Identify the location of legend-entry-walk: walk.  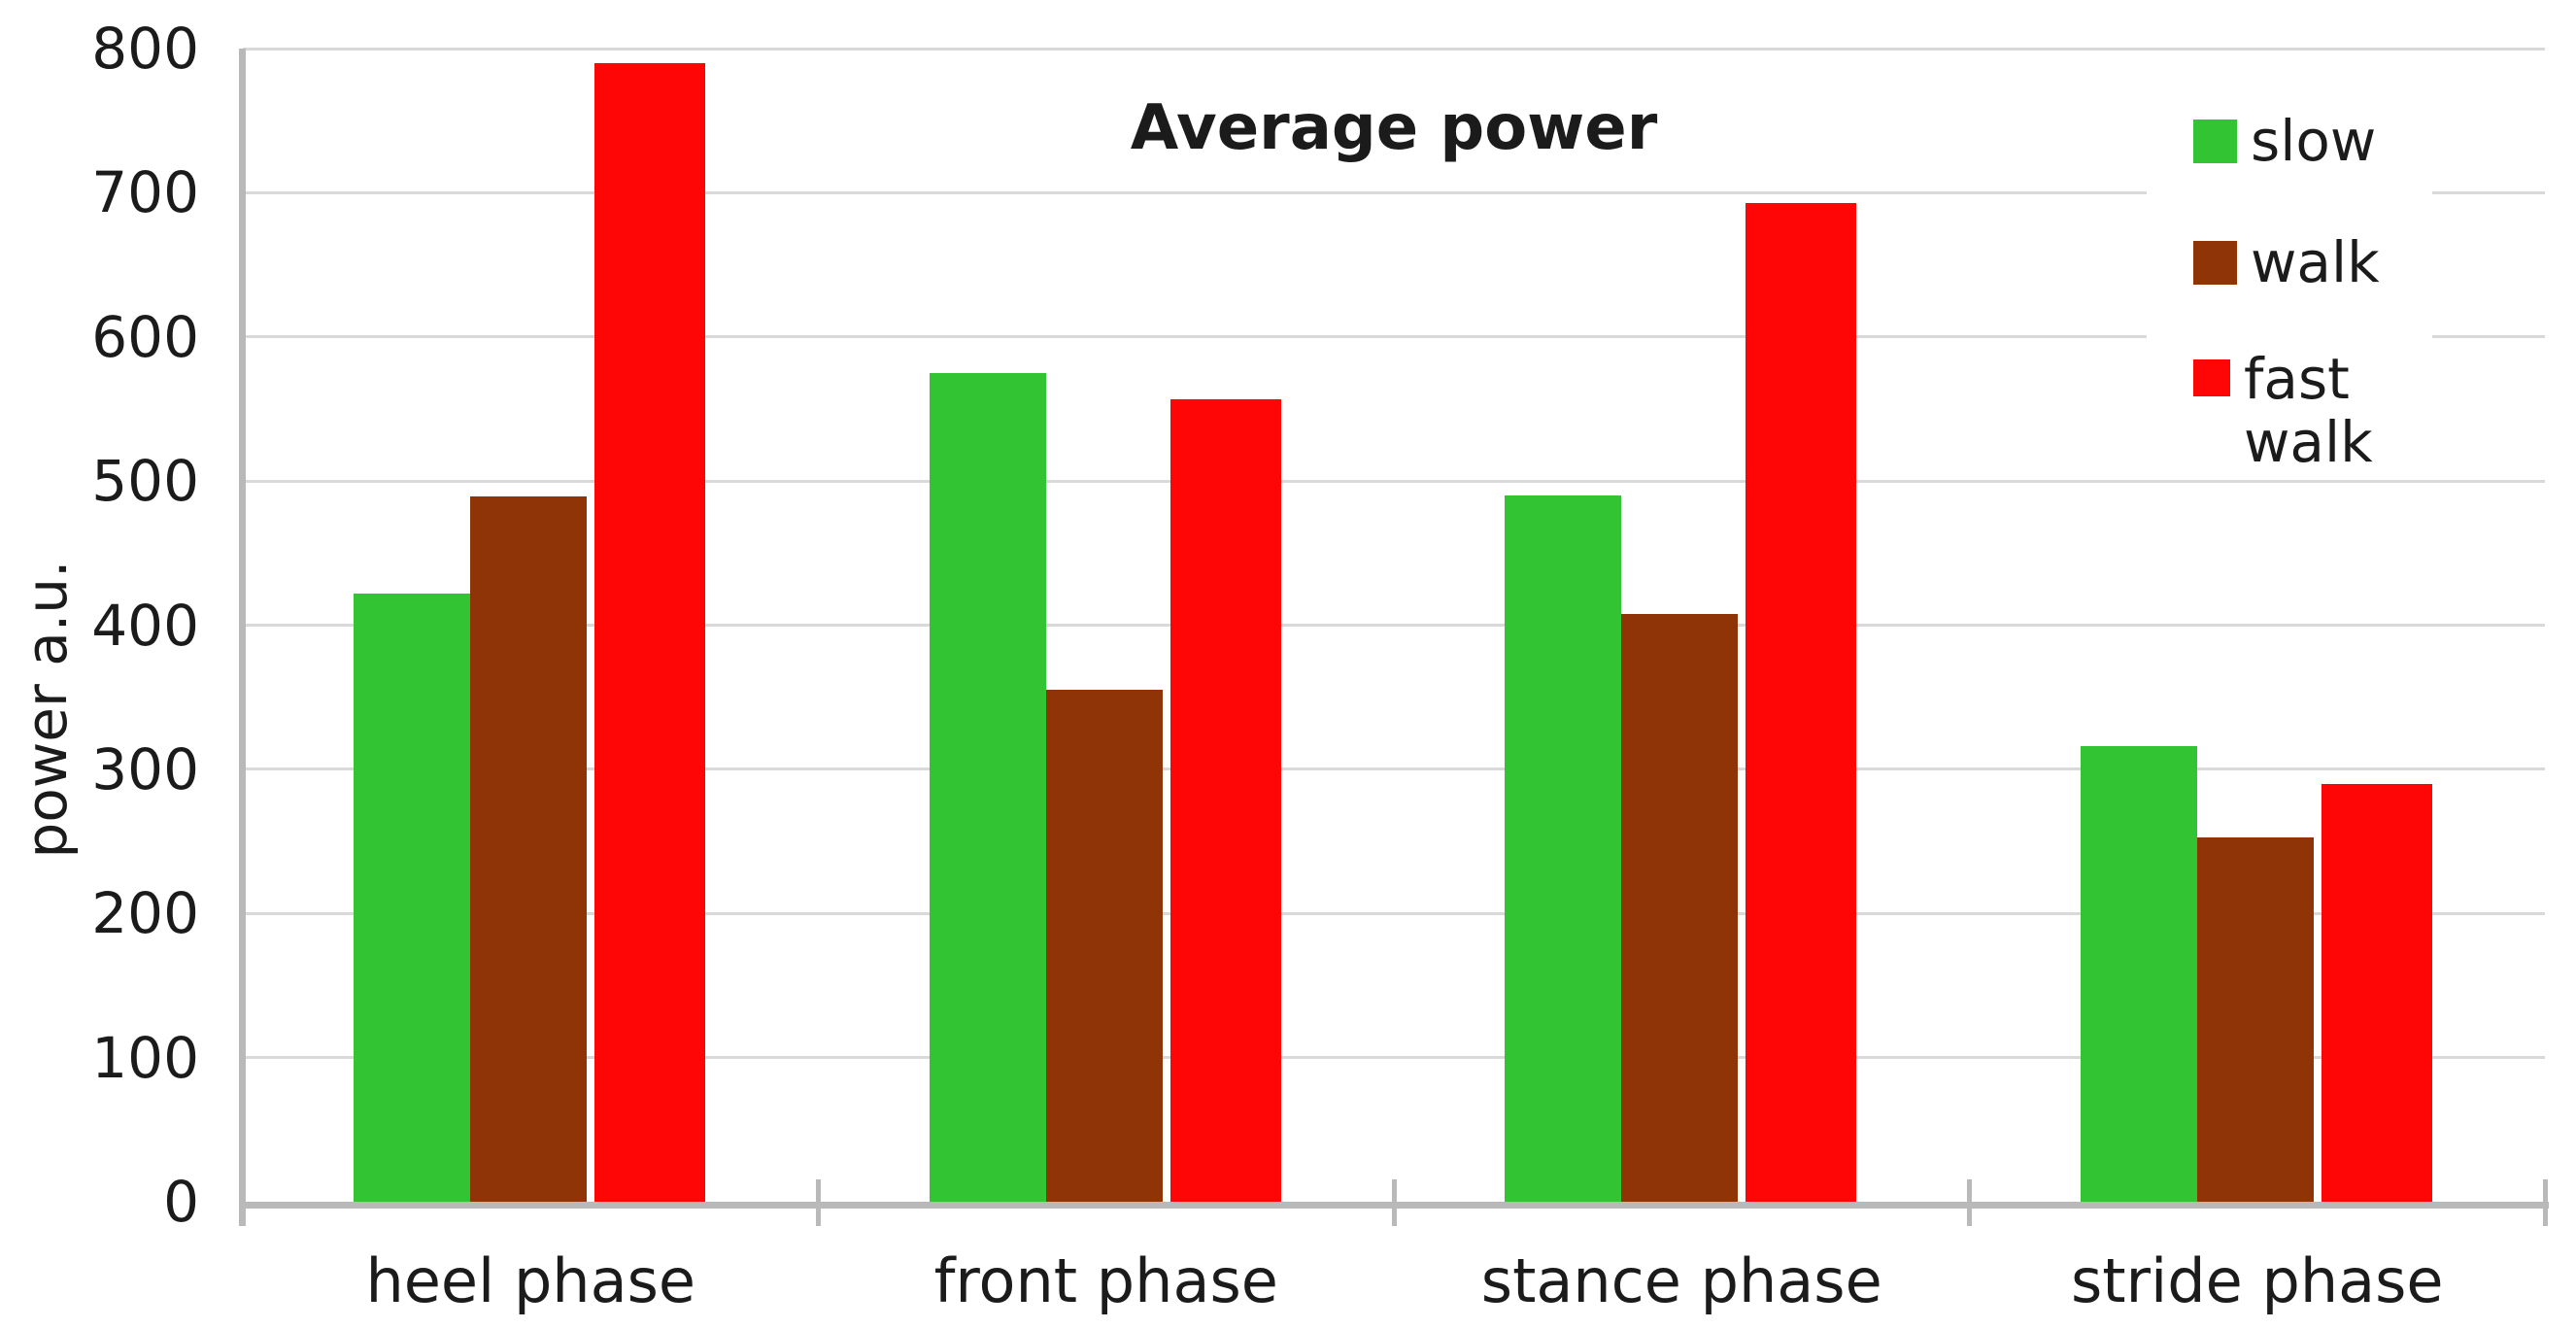
(2307, 262).